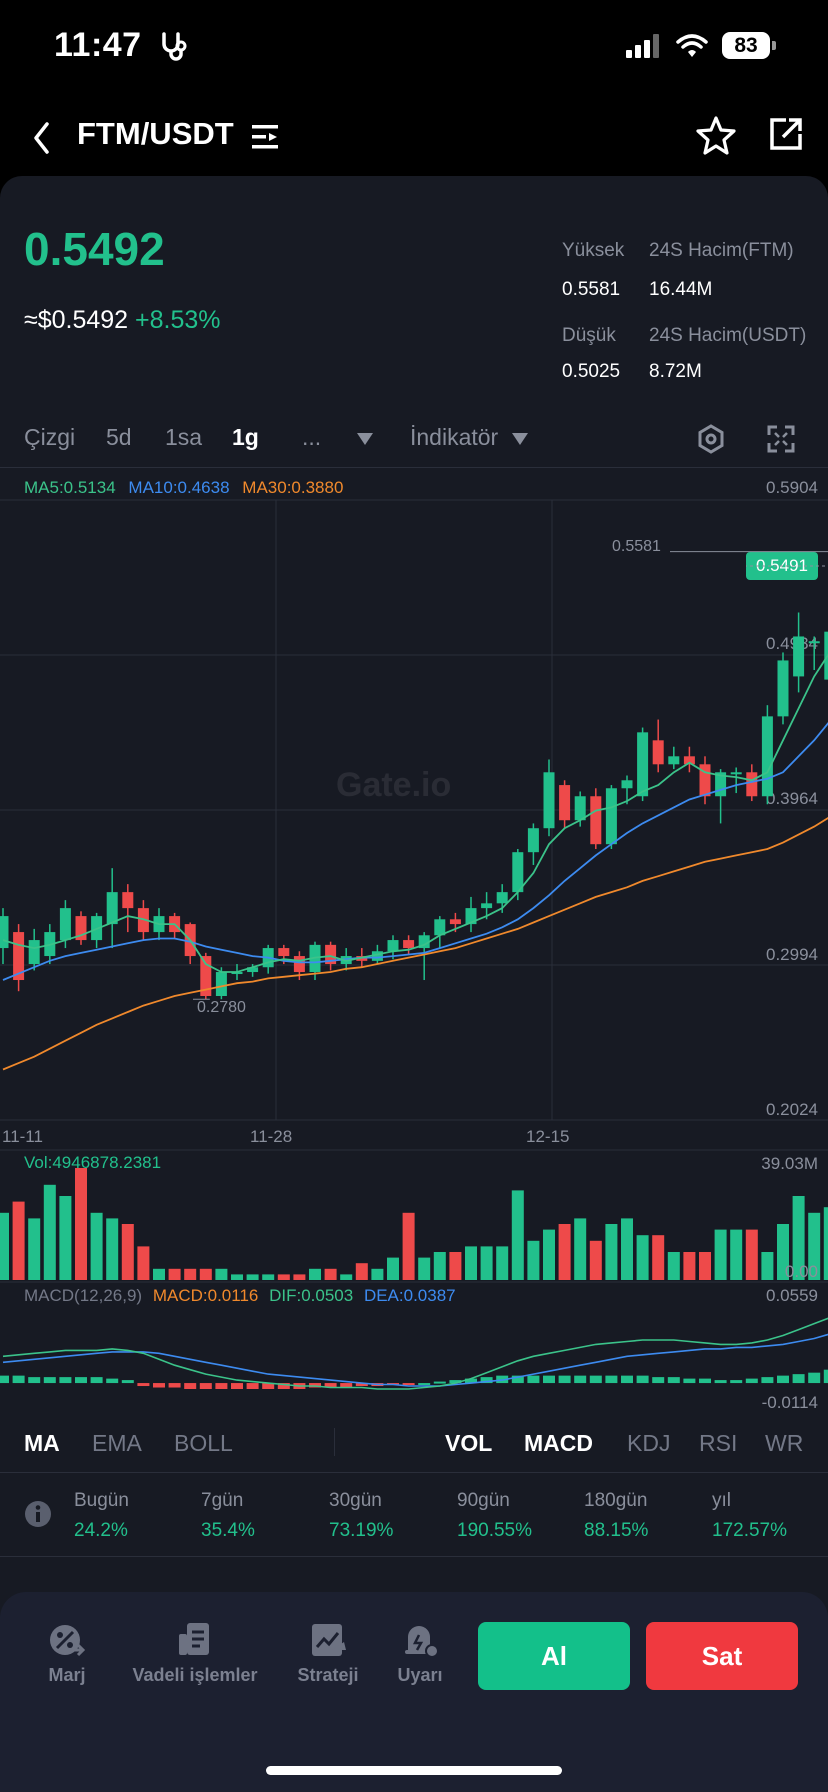 Image resolution: width=828 pixels, height=1792 pixels. Describe the element at coordinates (50, 437) in the screenshot. I see `tab-line: Çizgi` at that location.